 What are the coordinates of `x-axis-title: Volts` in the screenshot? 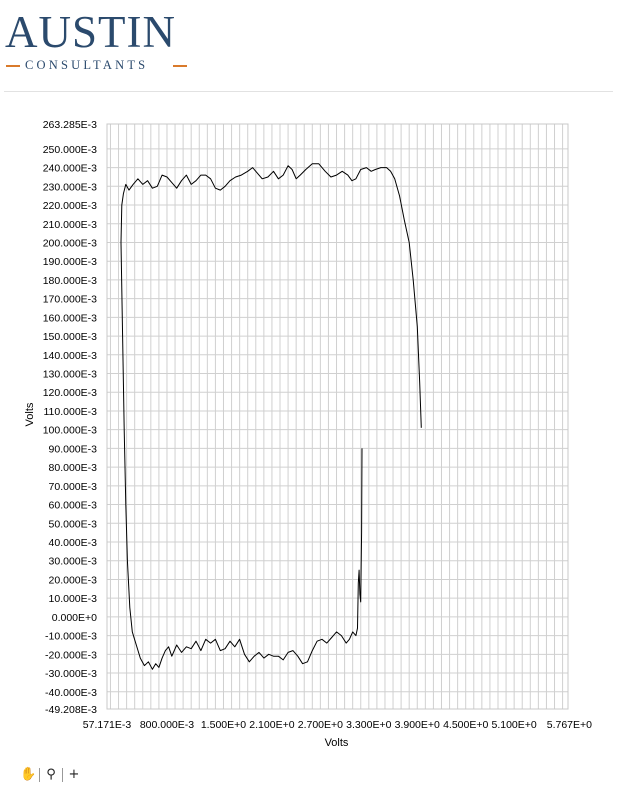 It's located at (337, 743).